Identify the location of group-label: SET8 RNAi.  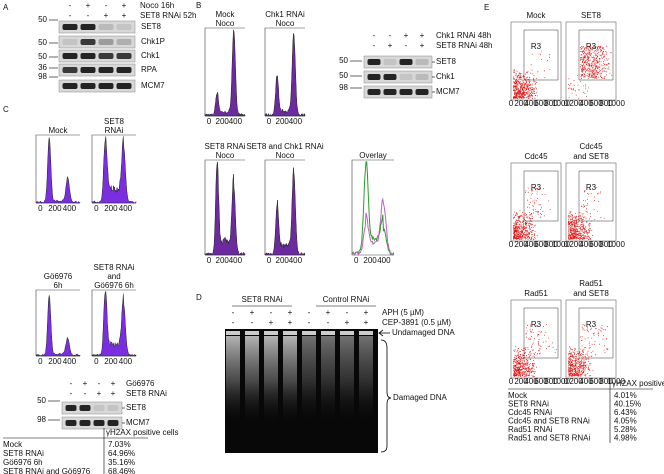
(262, 299).